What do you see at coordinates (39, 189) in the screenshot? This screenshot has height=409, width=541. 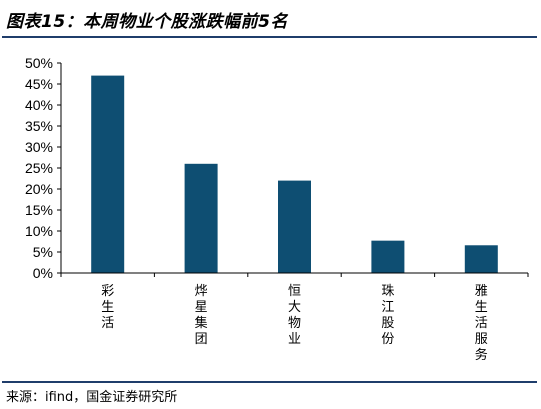 I see `y-tick-label: 20%` at bounding box center [39, 189].